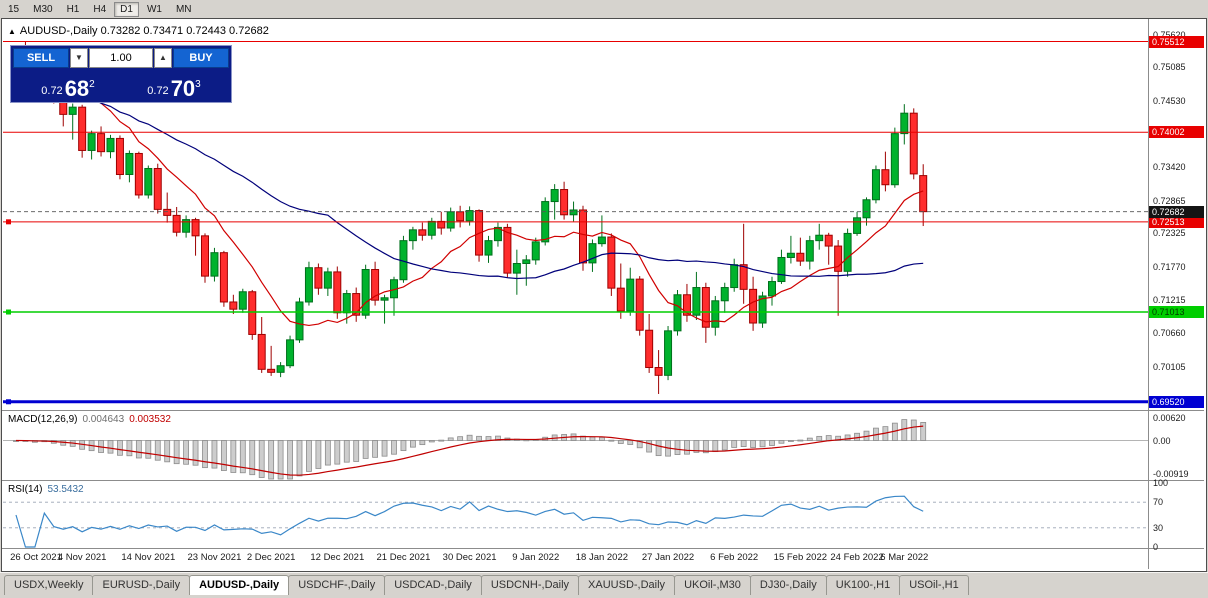 Image resolution: width=1208 pixels, height=598 pixels. Describe the element at coordinates (173, 89) in the screenshot. I see `buy-price: 0.72 70 3` at that location.